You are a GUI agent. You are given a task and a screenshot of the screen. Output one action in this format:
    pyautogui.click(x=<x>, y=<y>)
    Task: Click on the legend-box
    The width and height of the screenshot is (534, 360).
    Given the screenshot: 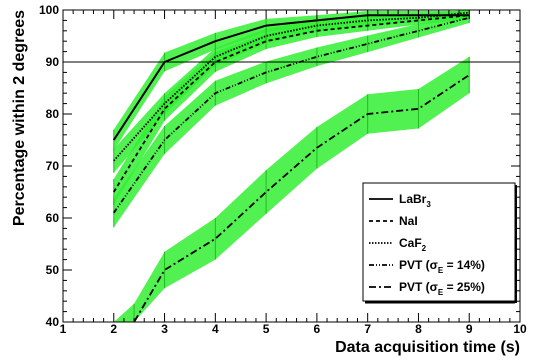 What is the action you would take?
    pyautogui.click(x=439, y=242)
    